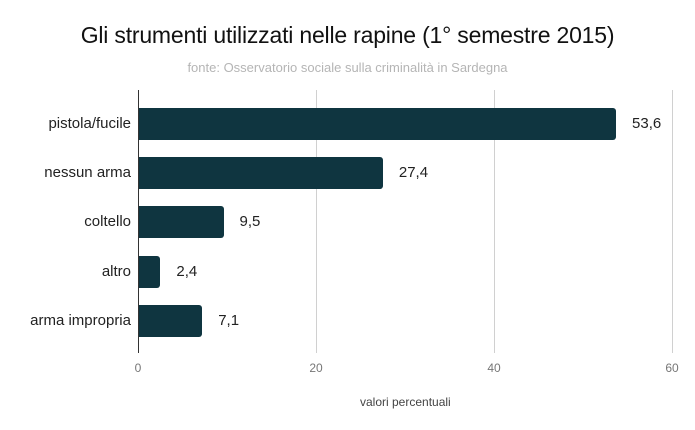  Describe the element at coordinates (250, 222) in the screenshot. I see `value-label: 9,5` at that location.